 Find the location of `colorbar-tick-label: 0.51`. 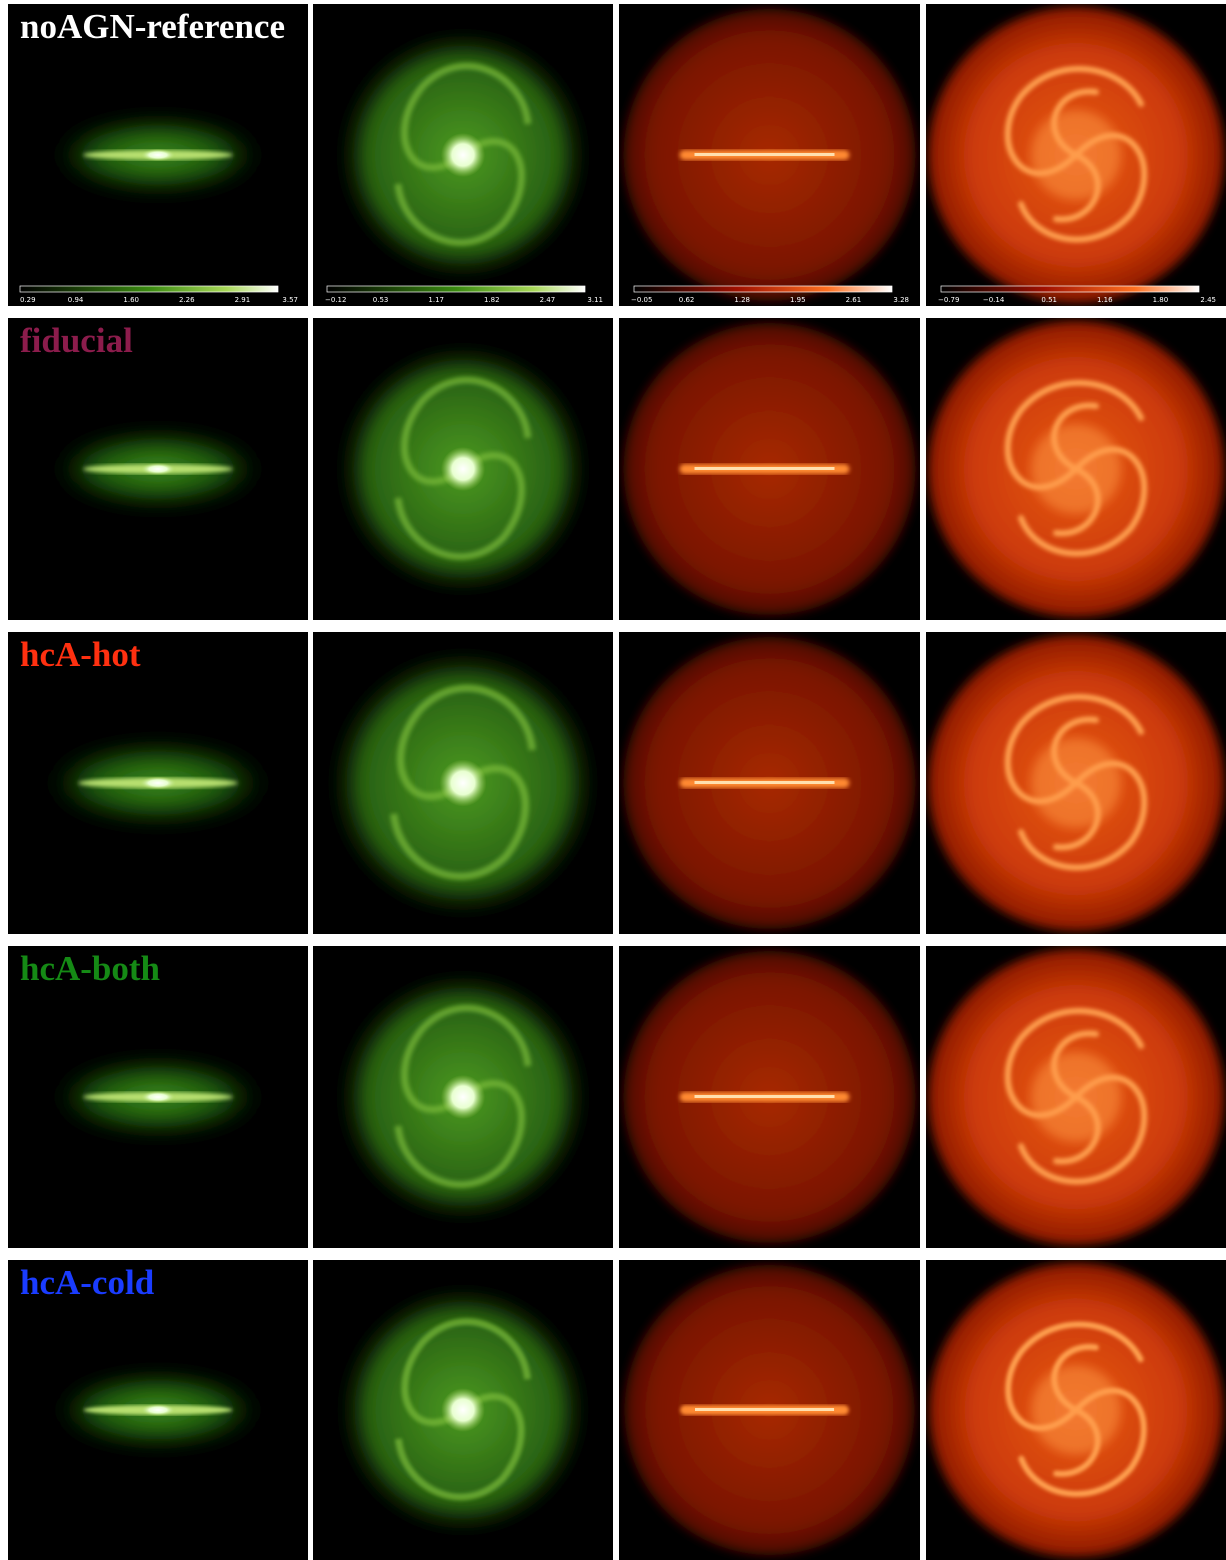

colorbar-tick-label: 0.51 is located at coordinates (1049, 300).